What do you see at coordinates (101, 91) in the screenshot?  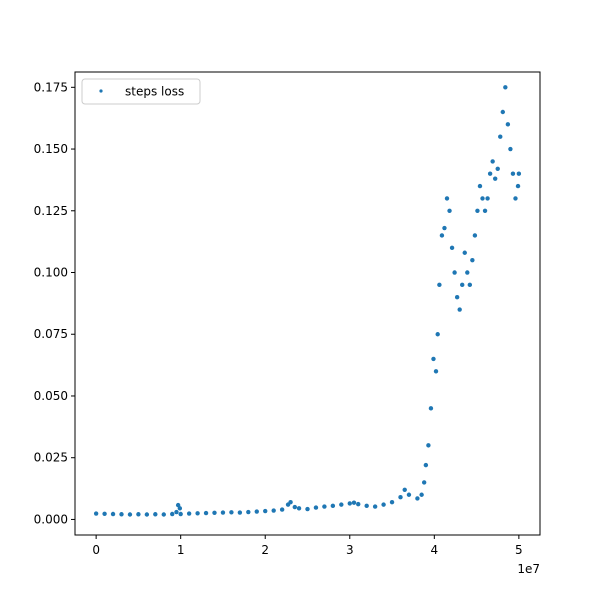 I see `legend-marker` at bounding box center [101, 91].